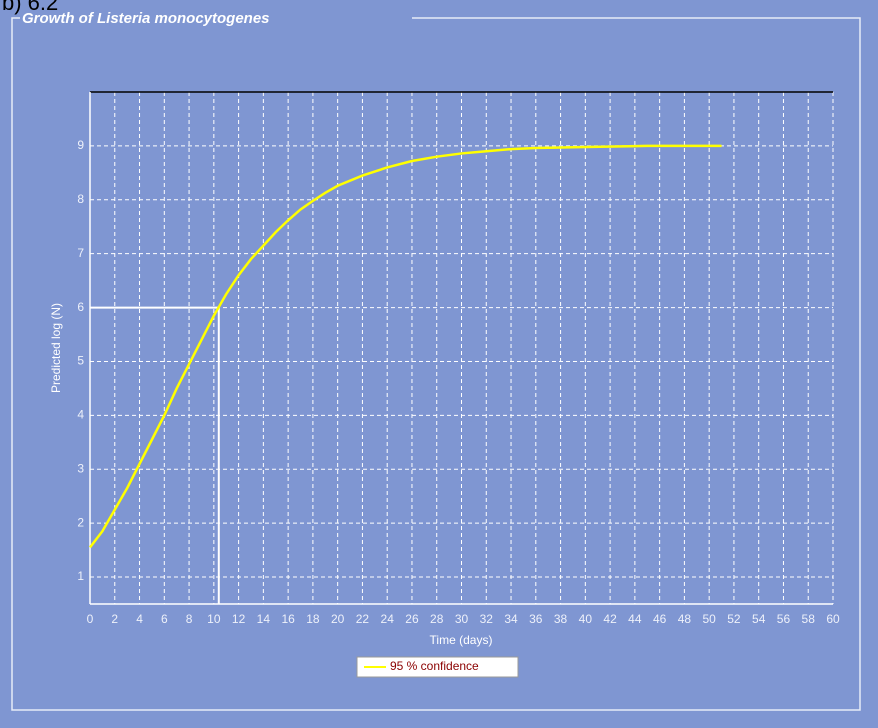  I want to click on y-tick-label: 9, so click(80, 145).